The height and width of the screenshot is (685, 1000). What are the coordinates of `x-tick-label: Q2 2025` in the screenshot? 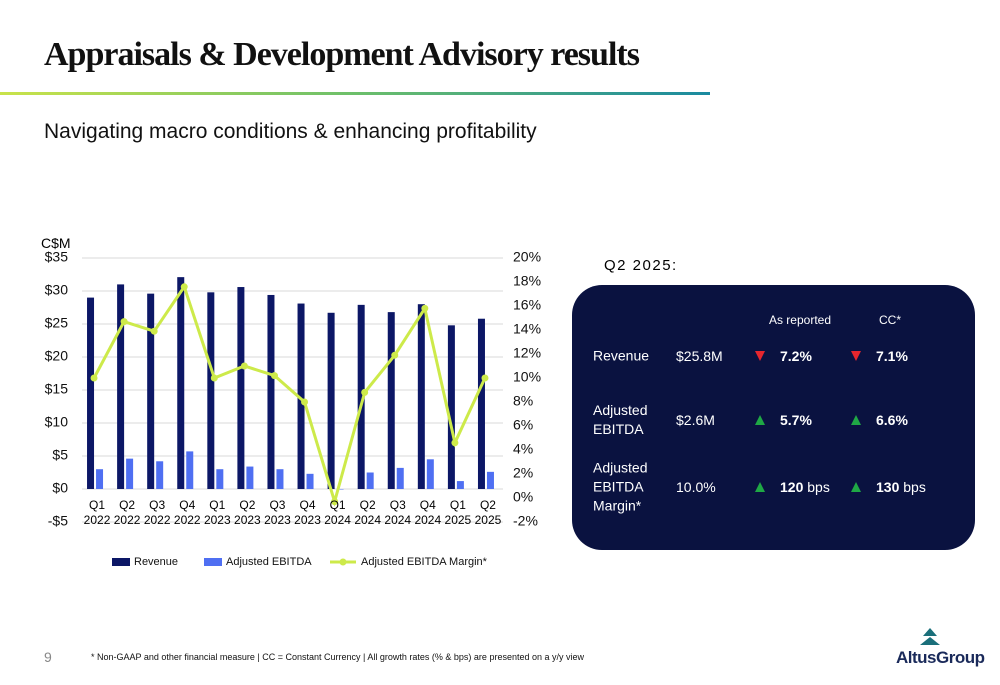 It's located at (488, 512).